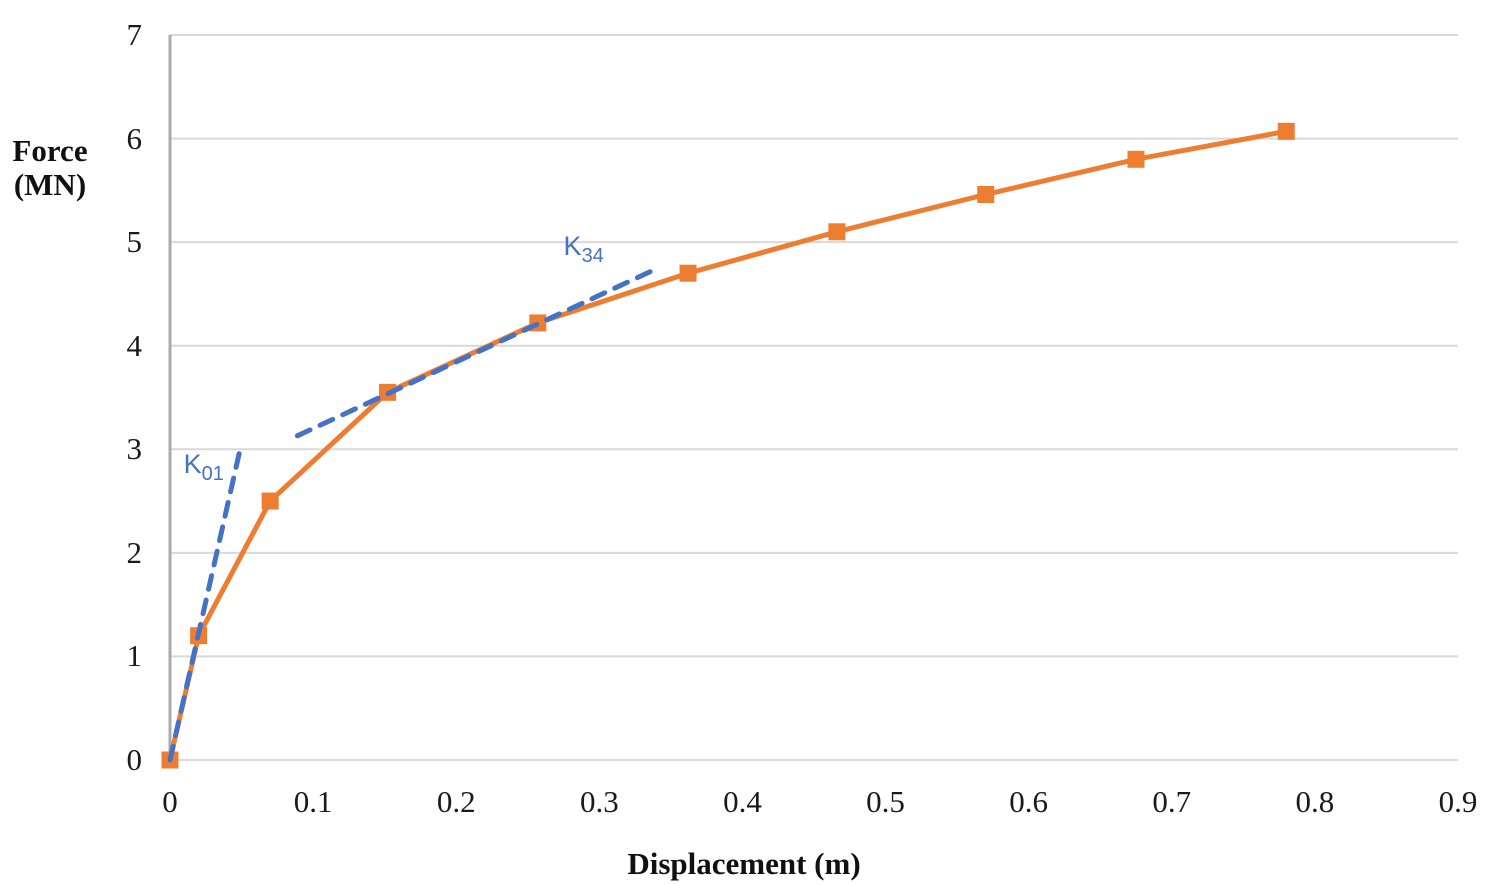 This screenshot has width=1488, height=885. What do you see at coordinates (134, 552) in the screenshot?
I see `y-tick-label-2: 2` at bounding box center [134, 552].